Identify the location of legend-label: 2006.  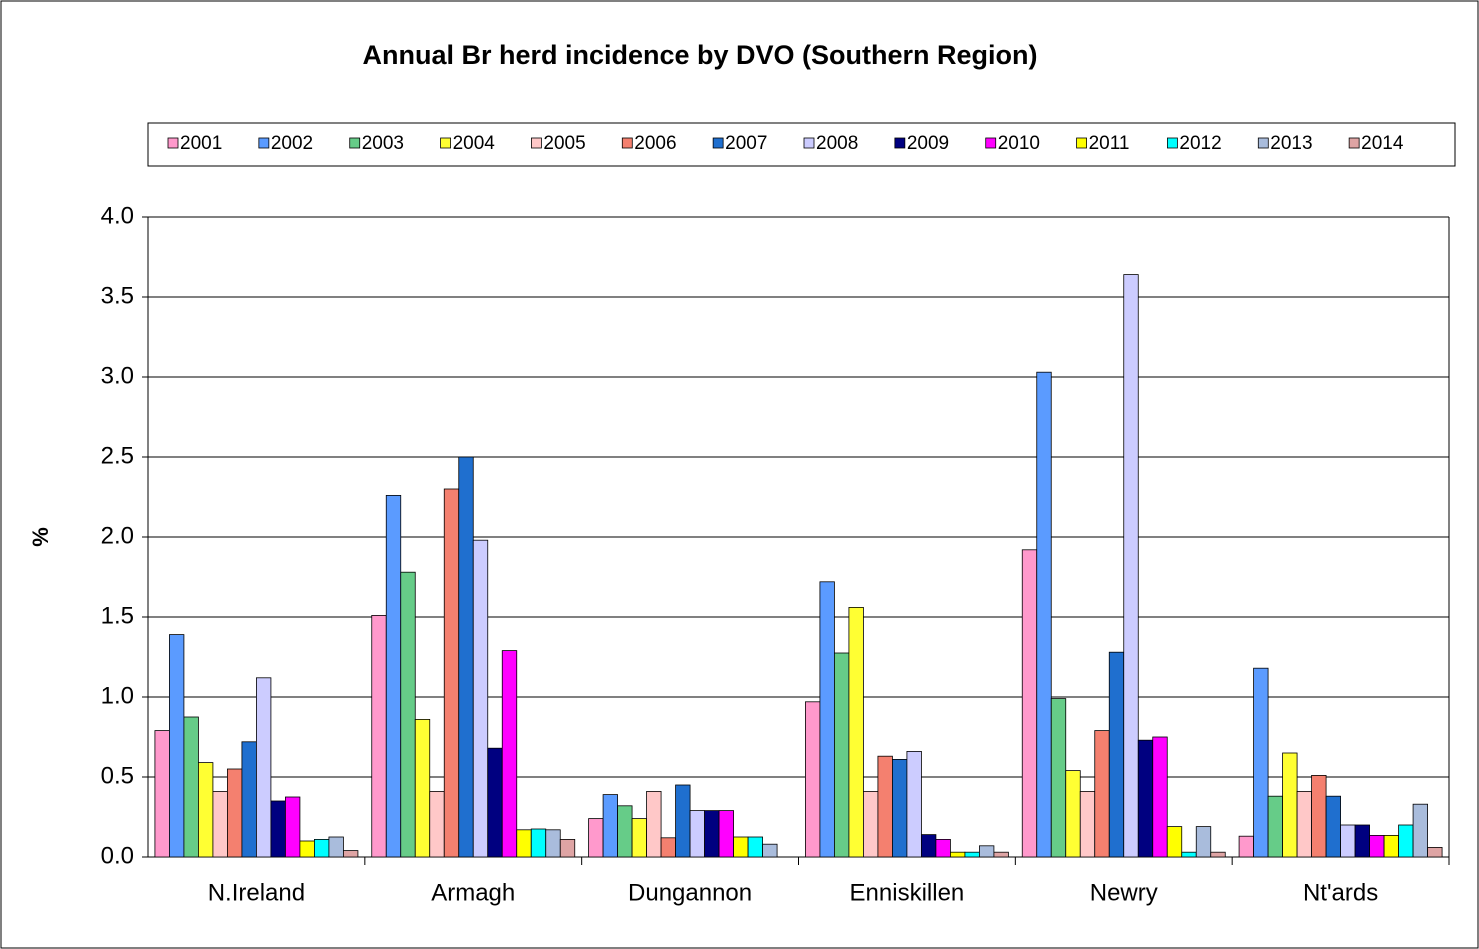
(655, 143).